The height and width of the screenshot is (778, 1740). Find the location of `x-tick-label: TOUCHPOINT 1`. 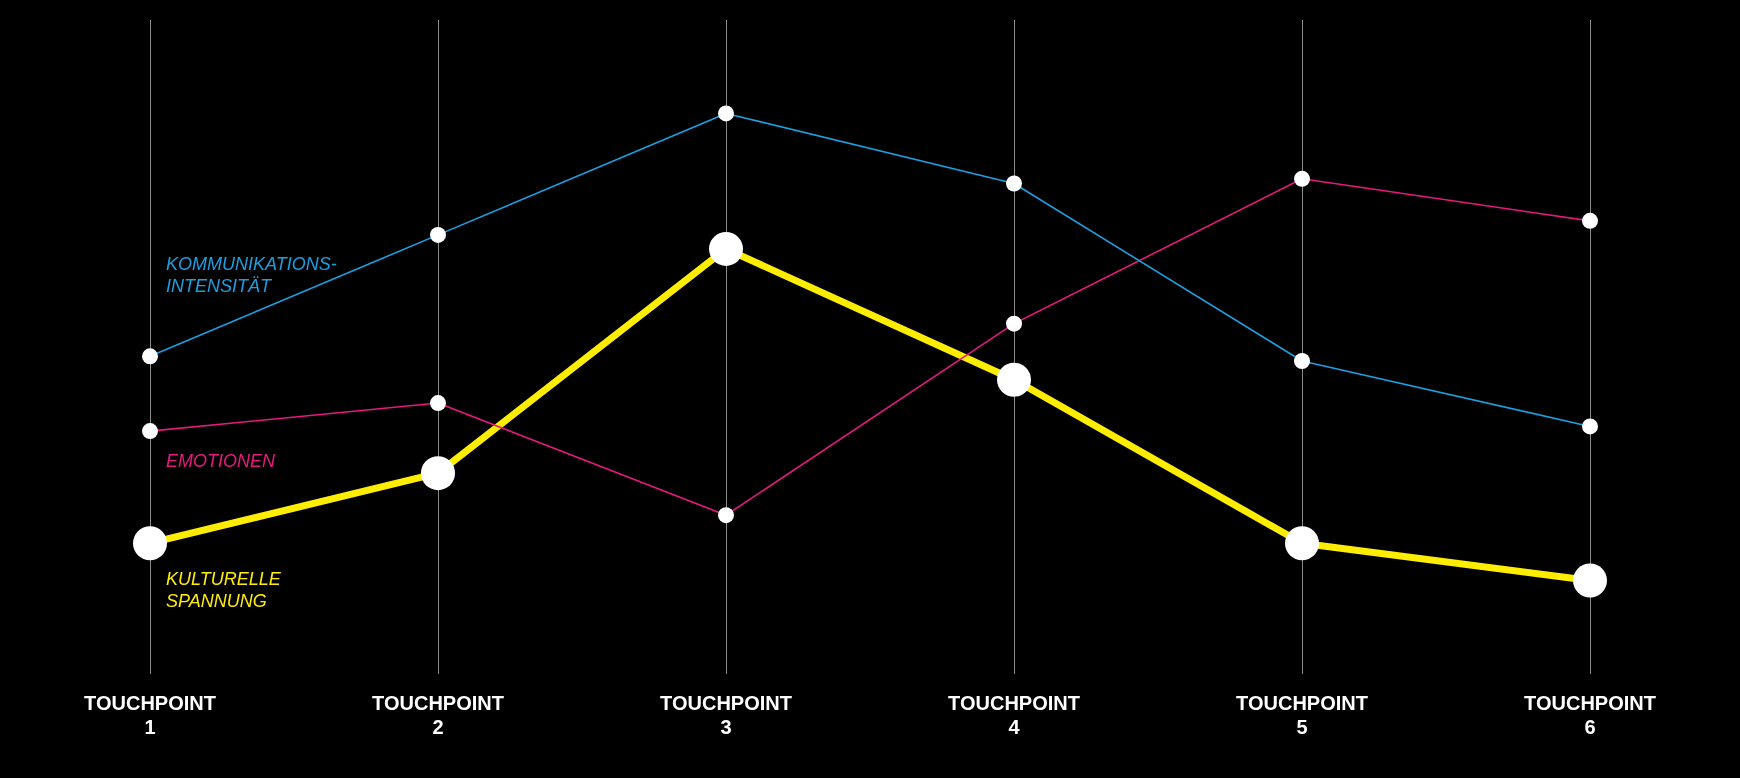

x-tick-label: TOUCHPOINT 1 is located at coordinates (150, 714).